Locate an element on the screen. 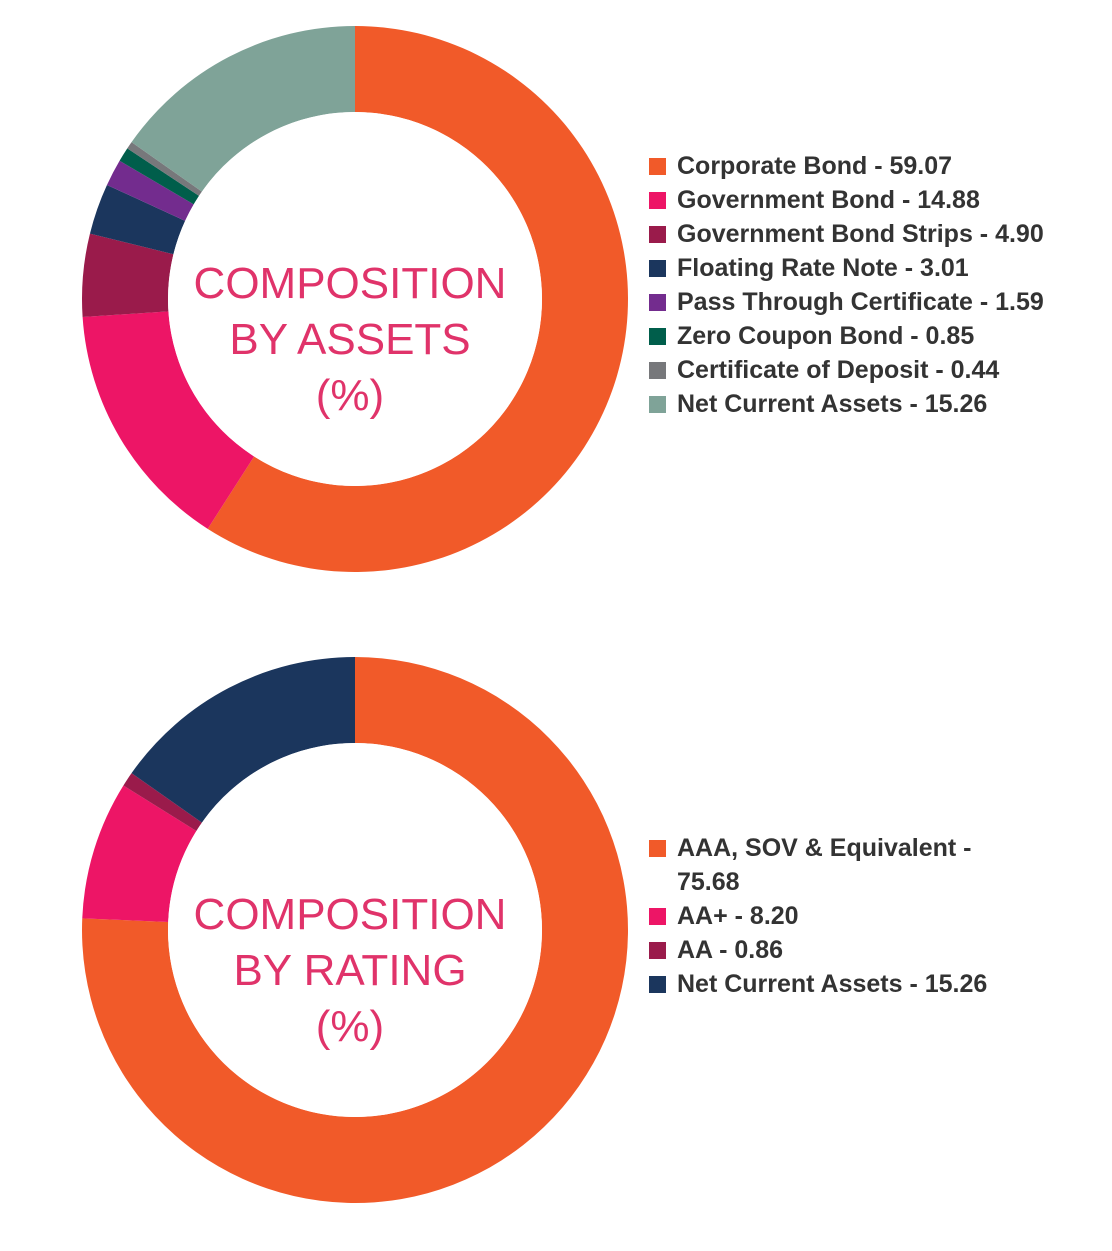 The width and height of the screenshot is (1112, 1251). legend-label: AA - 0.86 is located at coordinates (730, 950).